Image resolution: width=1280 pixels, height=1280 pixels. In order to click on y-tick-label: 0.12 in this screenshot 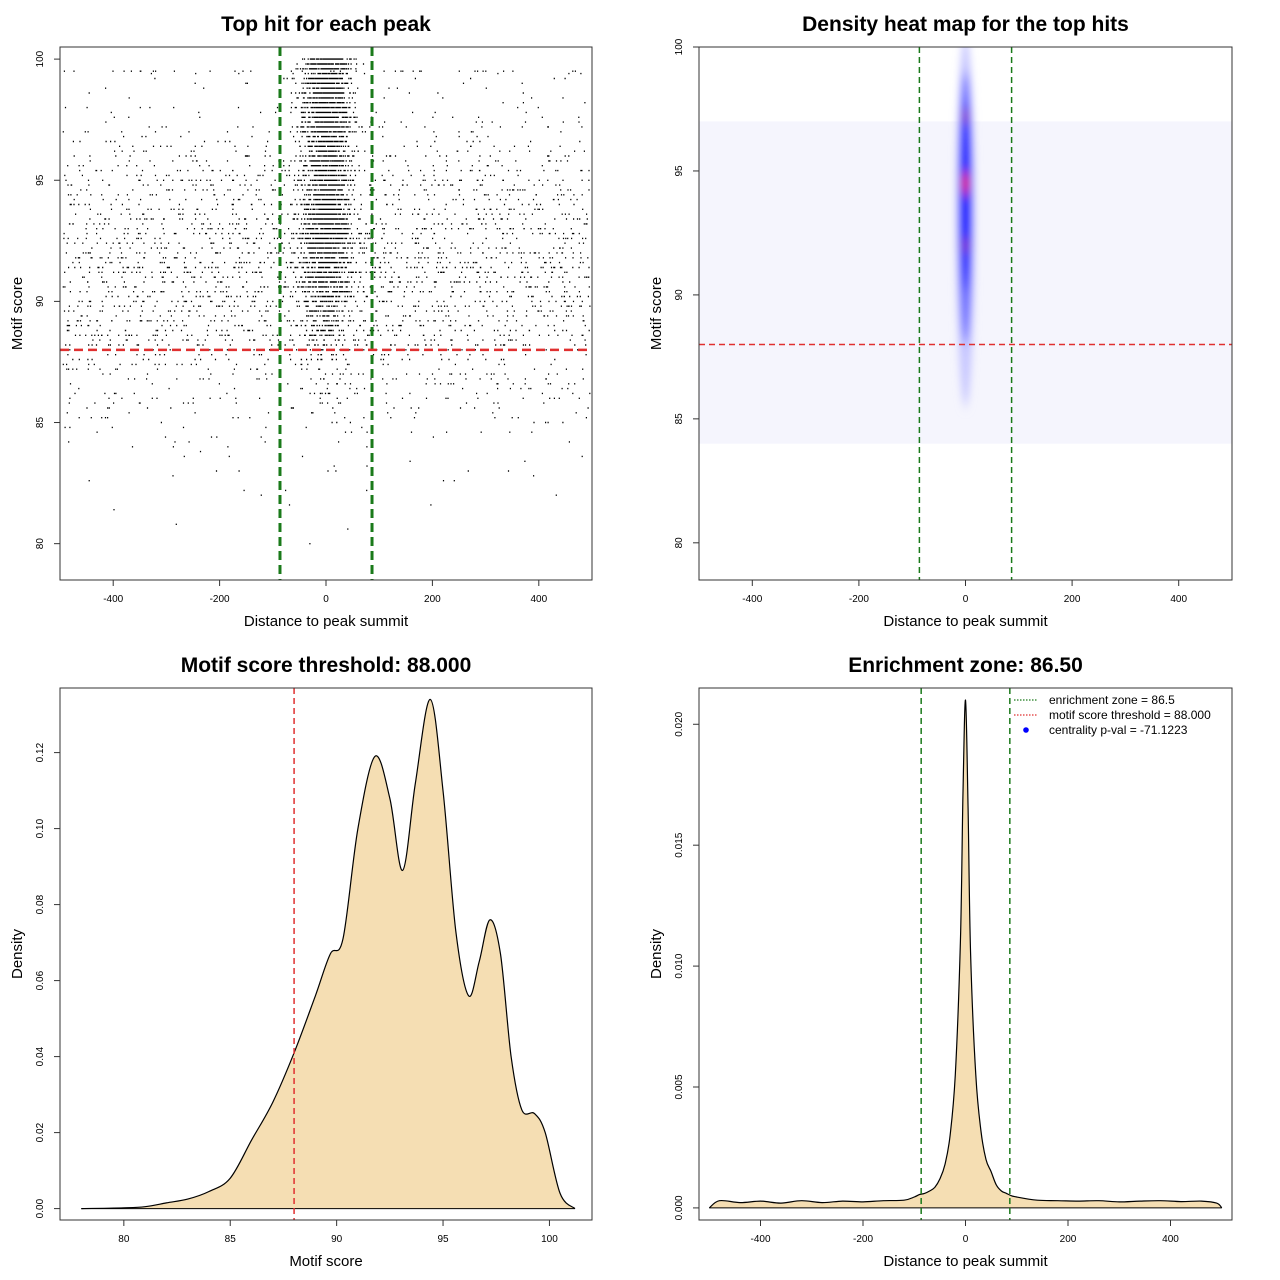, I will do `click(40, 752)`.